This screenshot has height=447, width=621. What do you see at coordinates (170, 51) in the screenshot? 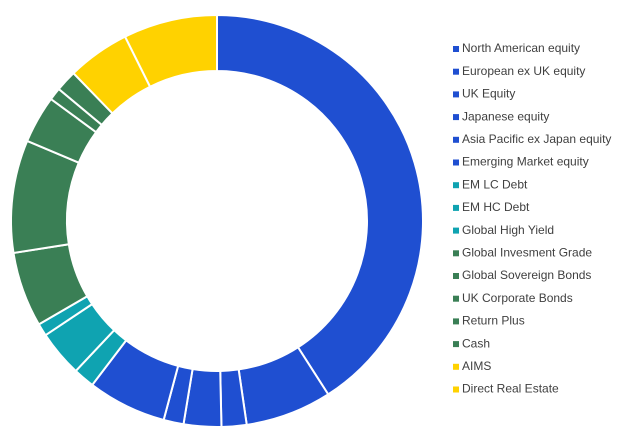
I see `donut-slice` at bounding box center [170, 51].